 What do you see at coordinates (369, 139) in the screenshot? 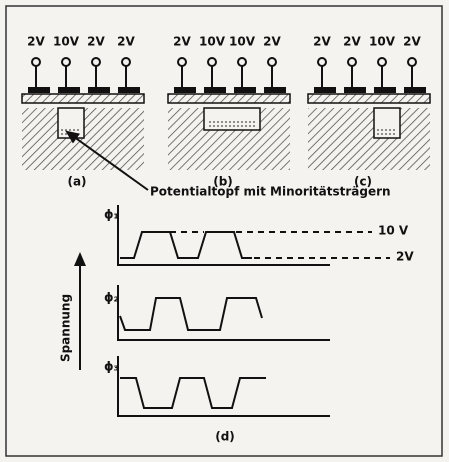
I see `substrate` at bounding box center [369, 139].